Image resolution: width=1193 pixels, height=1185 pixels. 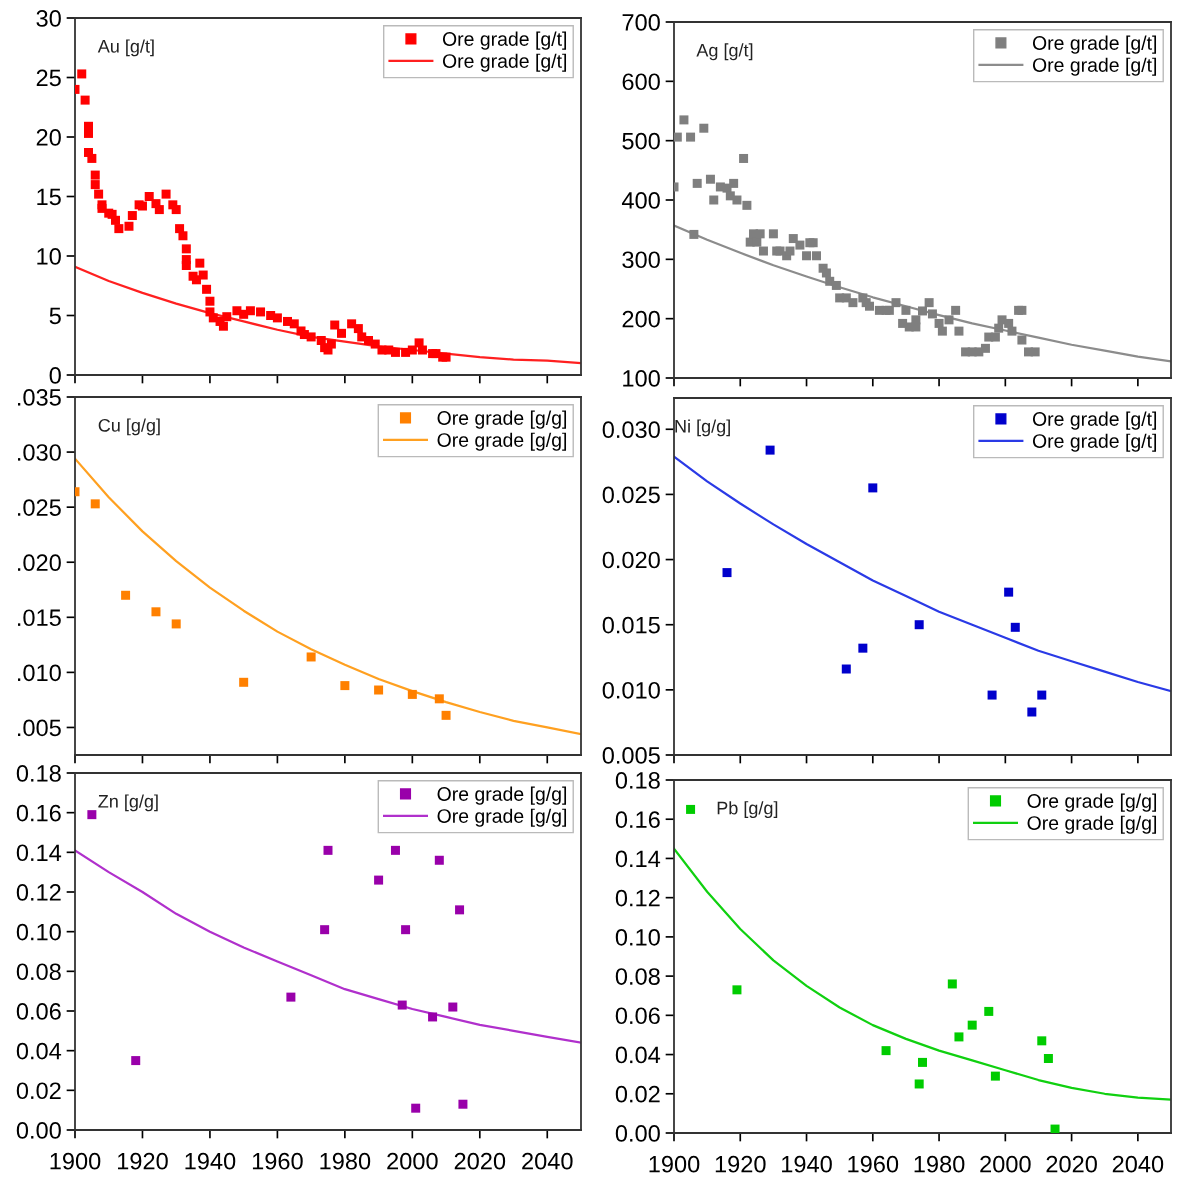 What do you see at coordinates (210, 1161) in the screenshot?
I see `x-tick-label: 1940` at bounding box center [210, 1161].